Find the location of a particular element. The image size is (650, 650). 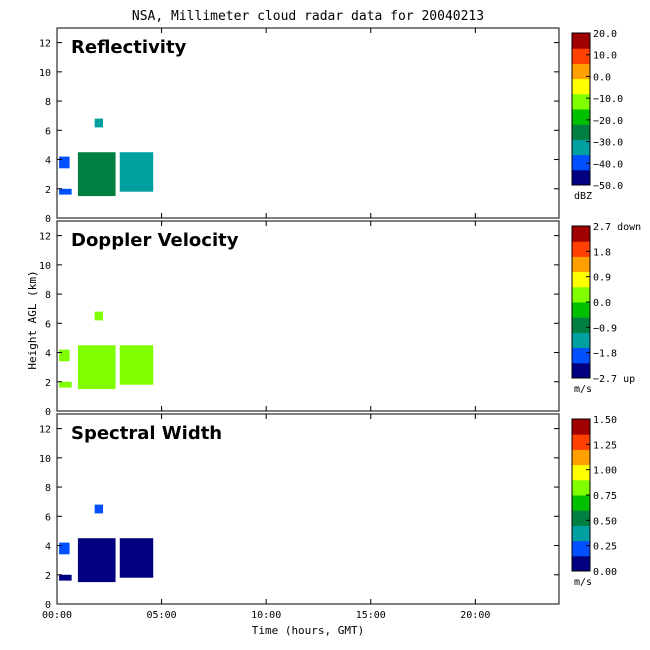

colorbar-tick-label: 0.50 is located at coordinates (605, 521).